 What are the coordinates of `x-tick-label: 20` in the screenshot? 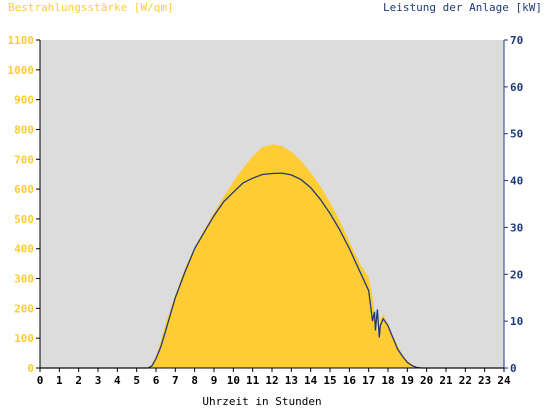 It's located at (426, 380).